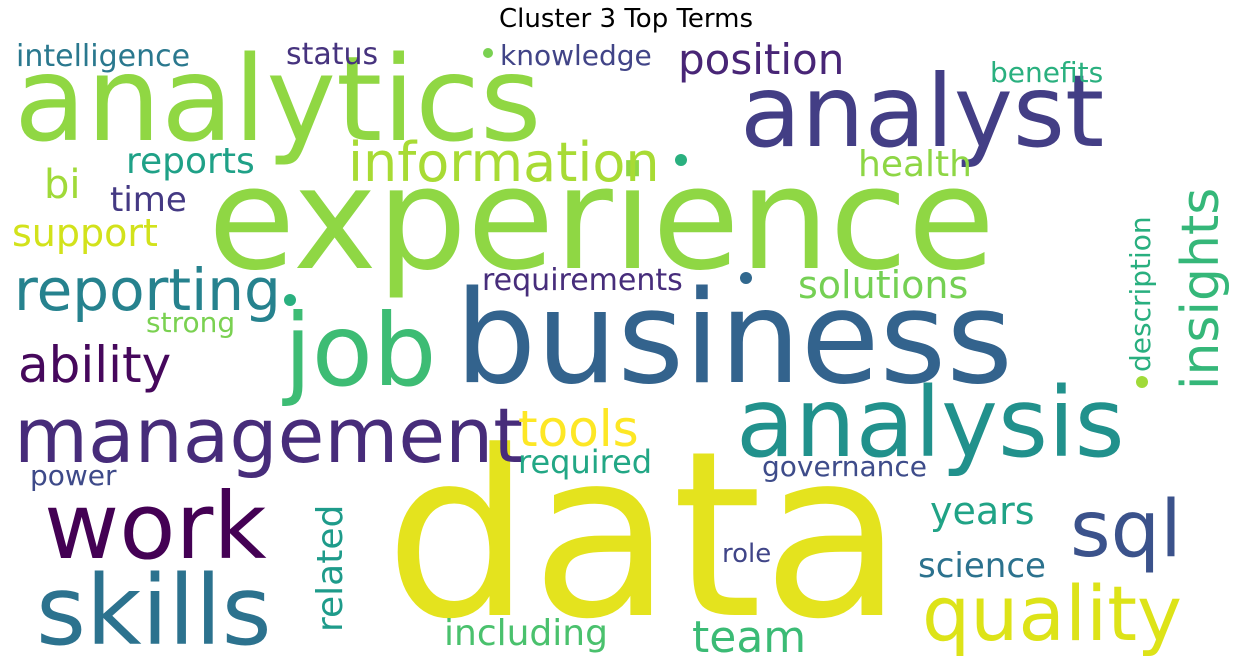 The image size is (1252, 666). What do you see at coordinates (582, 280) in the screenshot?
I see `word-requirements: requirements` at bounding box center [582, 280].